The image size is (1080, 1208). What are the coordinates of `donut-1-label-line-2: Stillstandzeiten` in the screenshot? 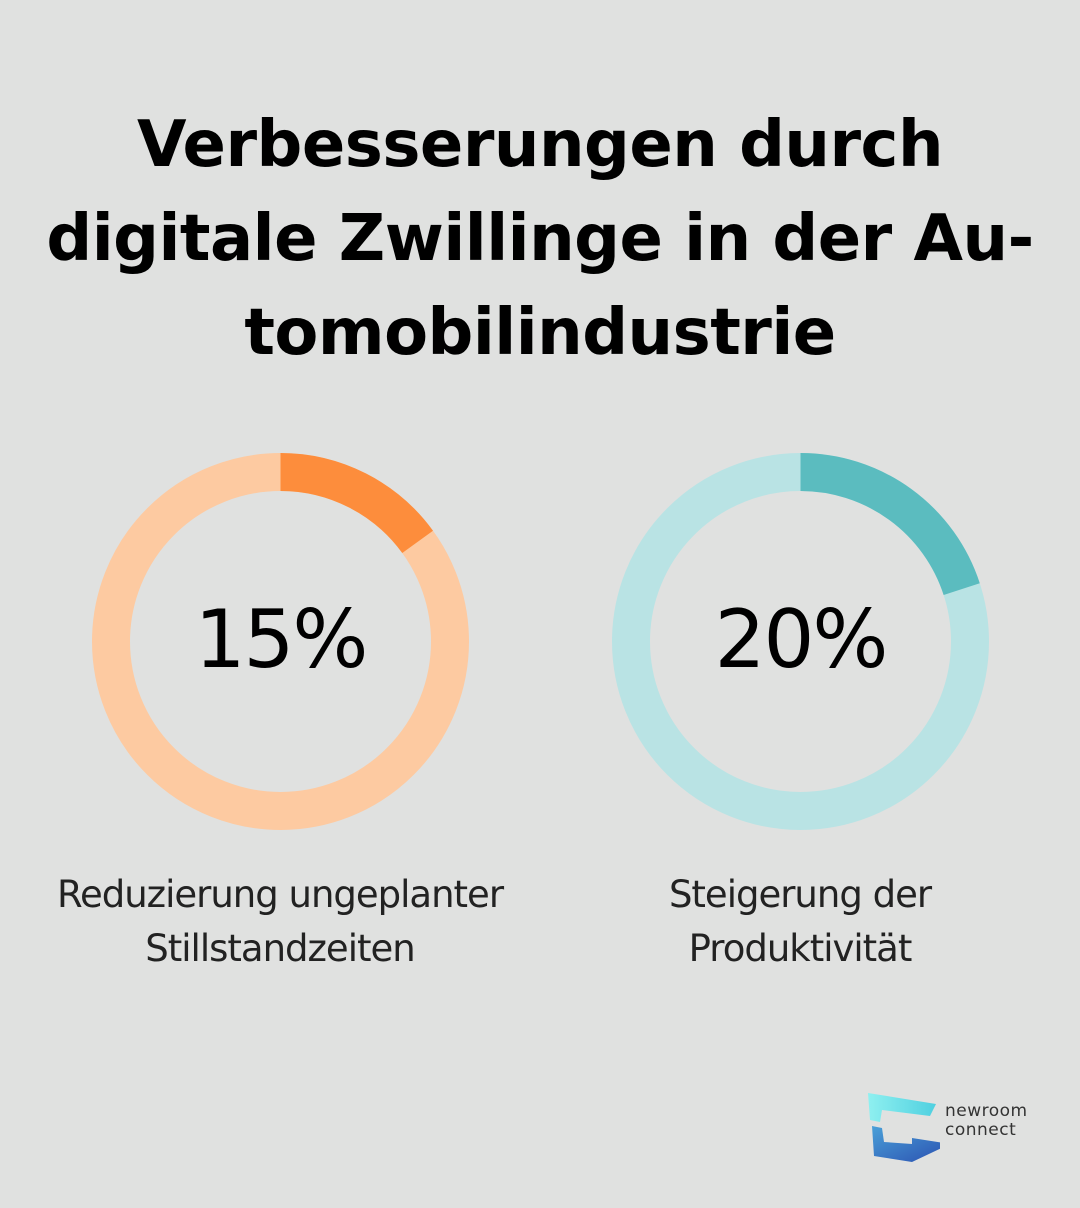 It's located at (280, 948).